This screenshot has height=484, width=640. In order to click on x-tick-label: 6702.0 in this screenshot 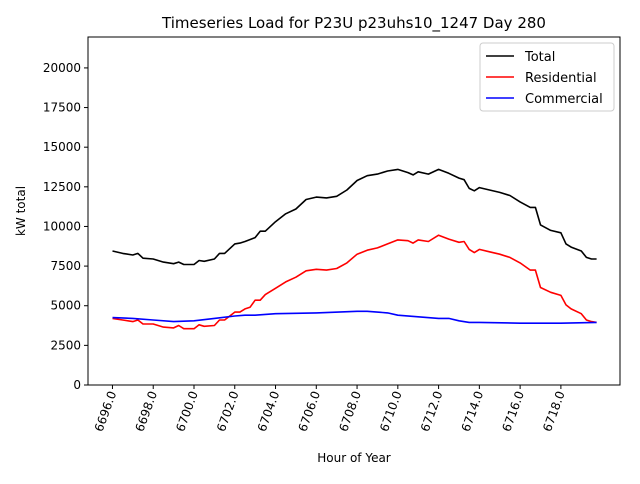, I will do `click(228, 411)`.